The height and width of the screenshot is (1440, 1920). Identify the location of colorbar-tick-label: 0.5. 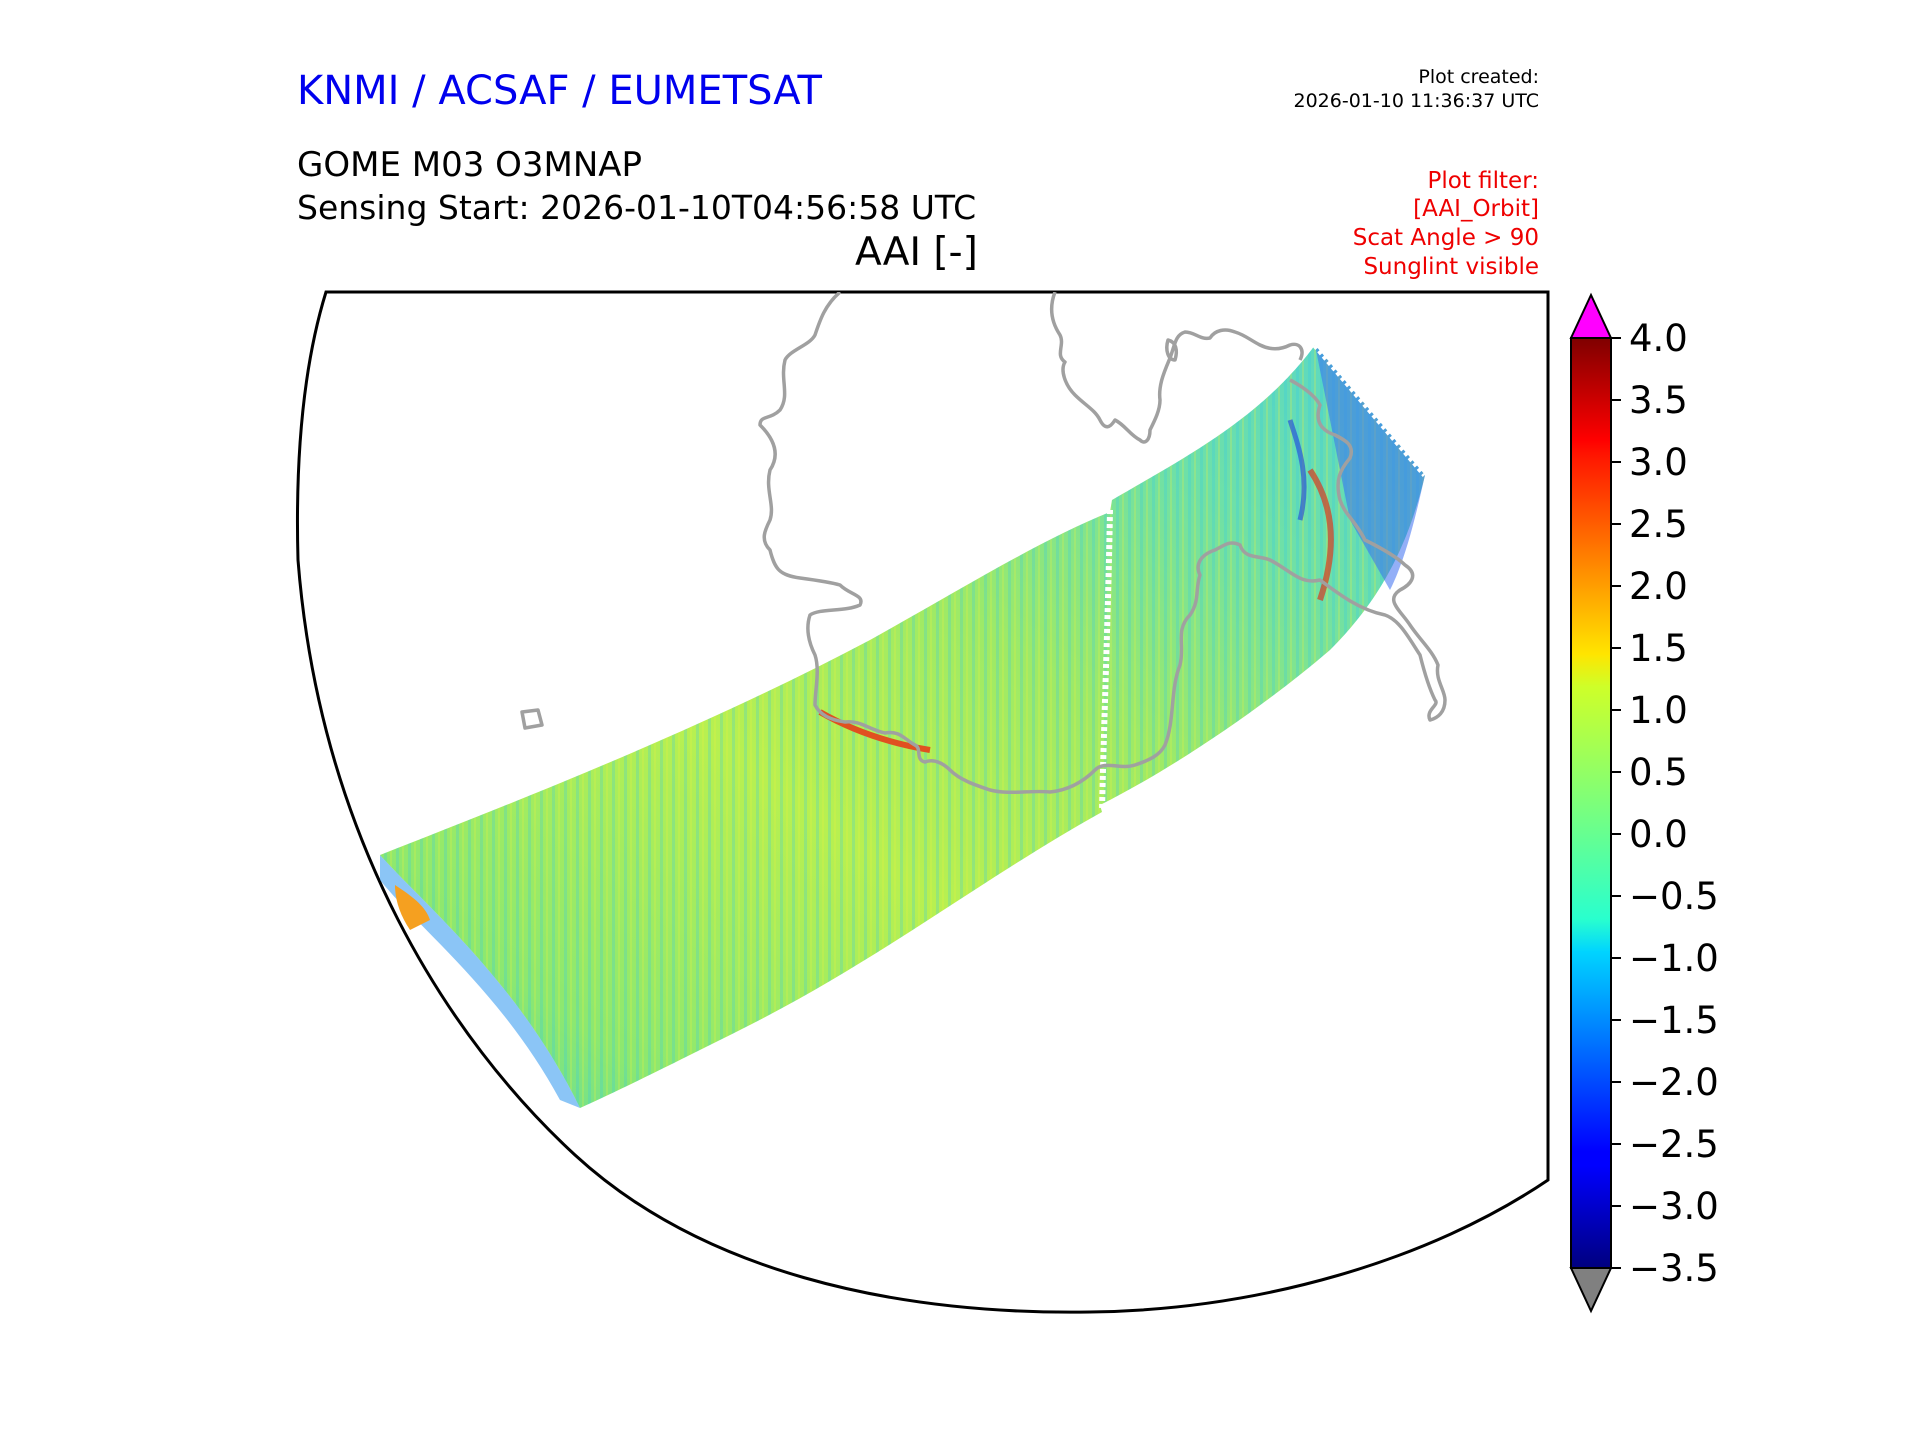
(1658, 772).